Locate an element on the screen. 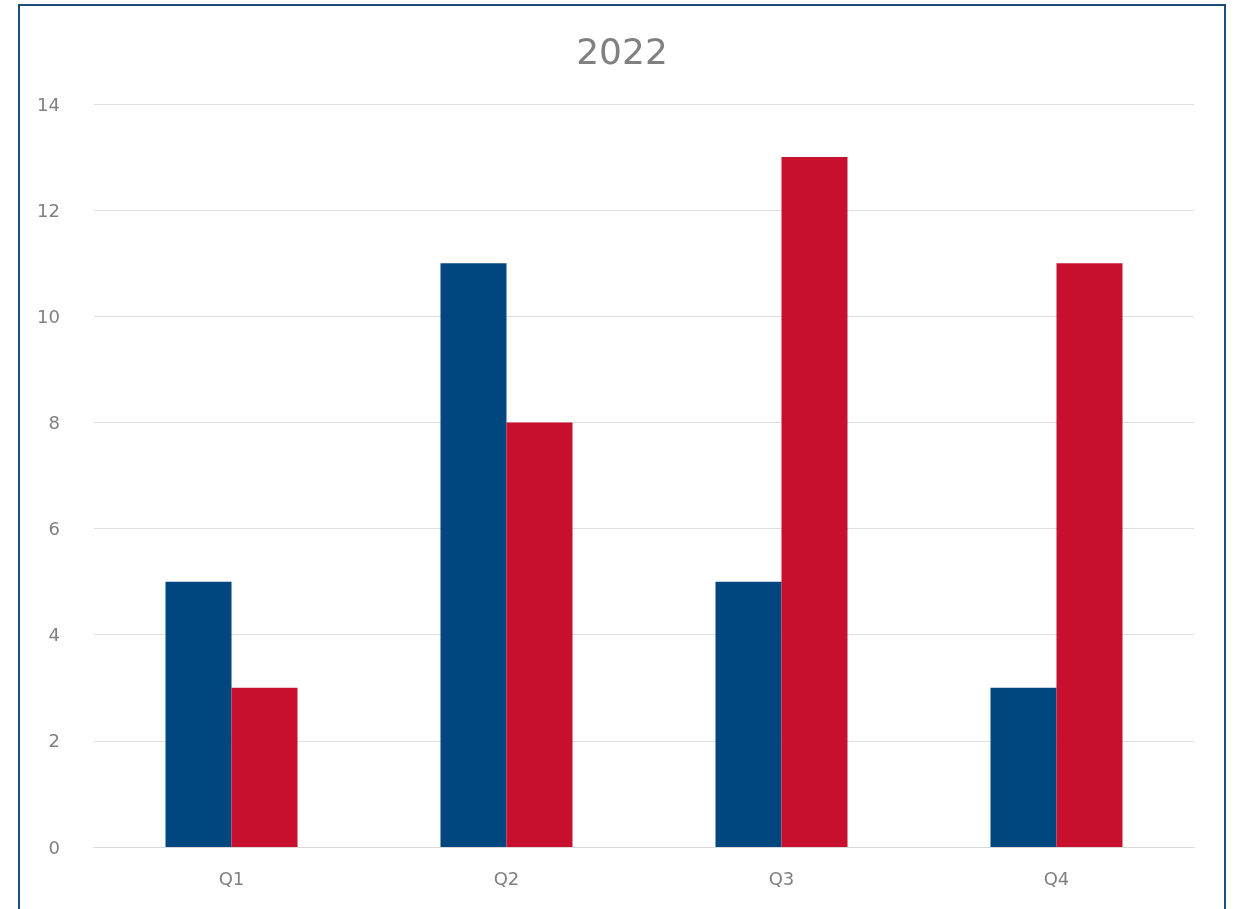  x-tick-label: Q2 is located at coordinates (506, 878).